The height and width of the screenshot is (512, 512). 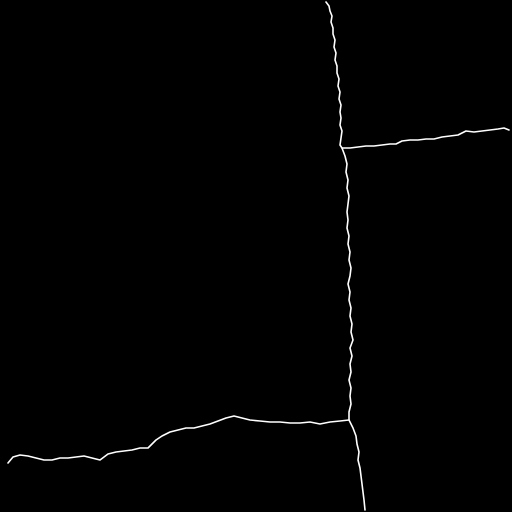 I want to click on boundary-vertical-lower, so click(x=357, y=465).